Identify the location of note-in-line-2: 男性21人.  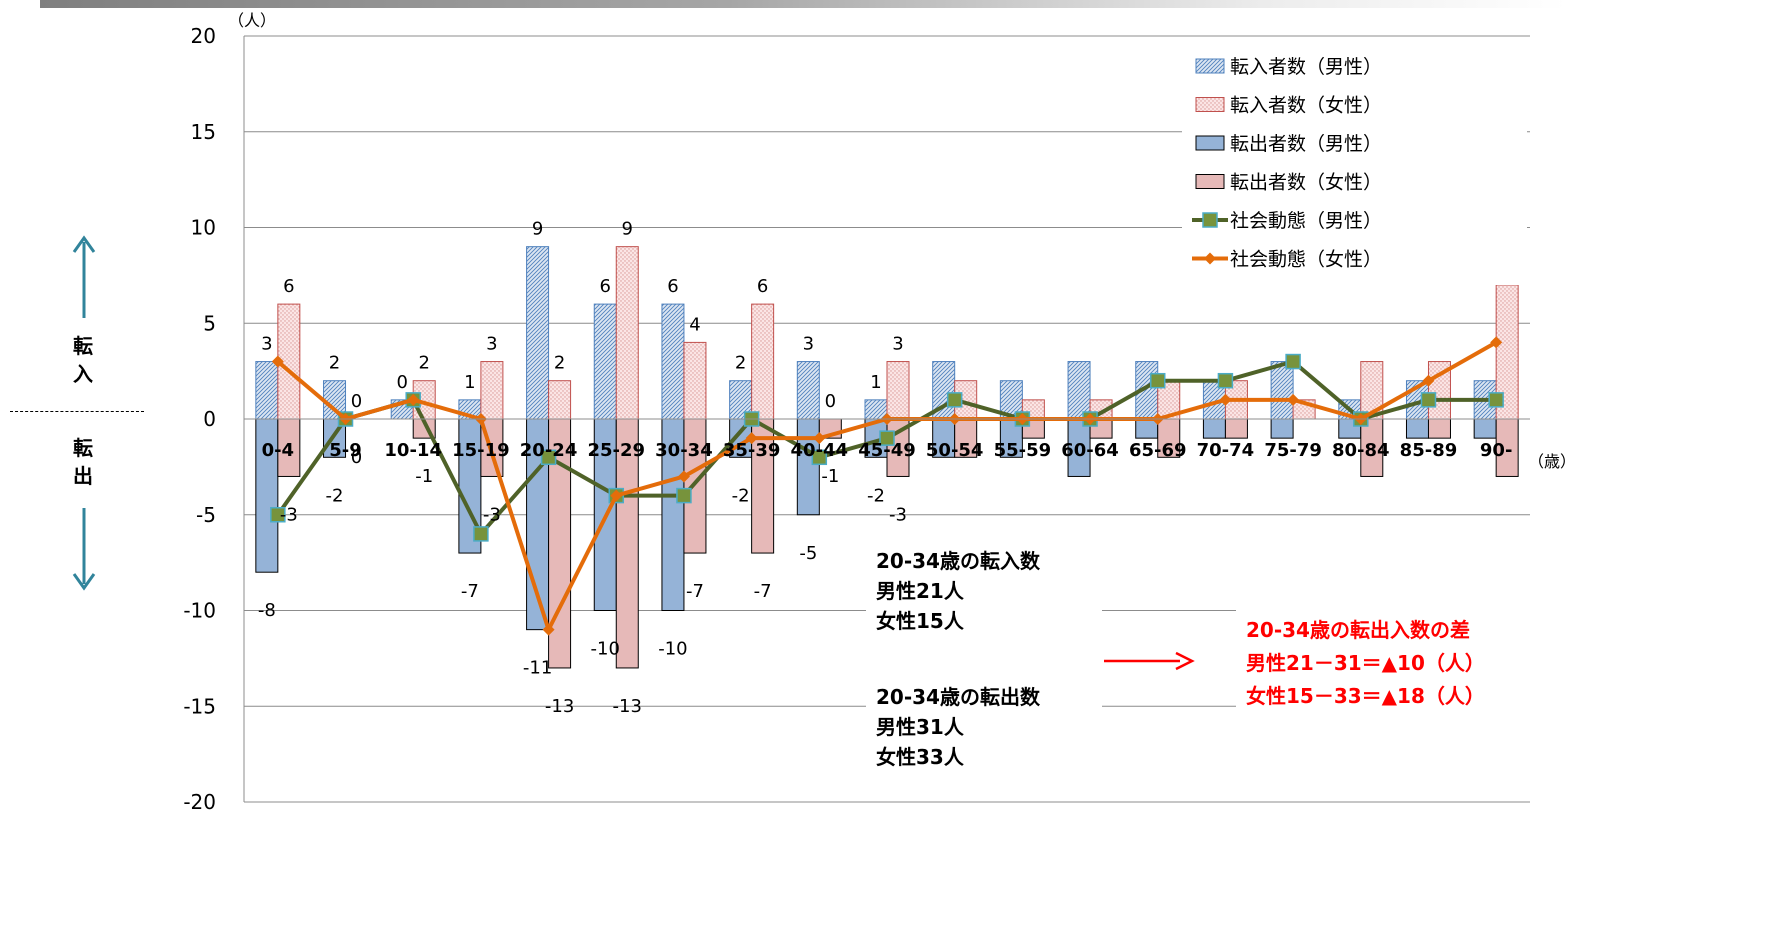
(920, 591).